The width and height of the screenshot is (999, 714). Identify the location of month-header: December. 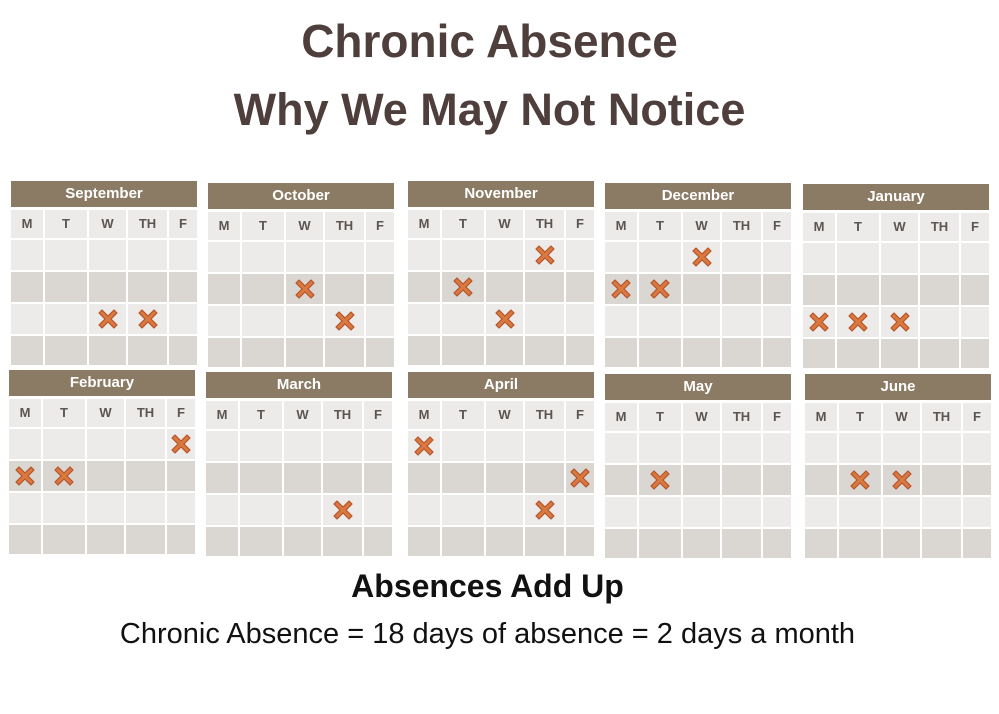
(698, 196).